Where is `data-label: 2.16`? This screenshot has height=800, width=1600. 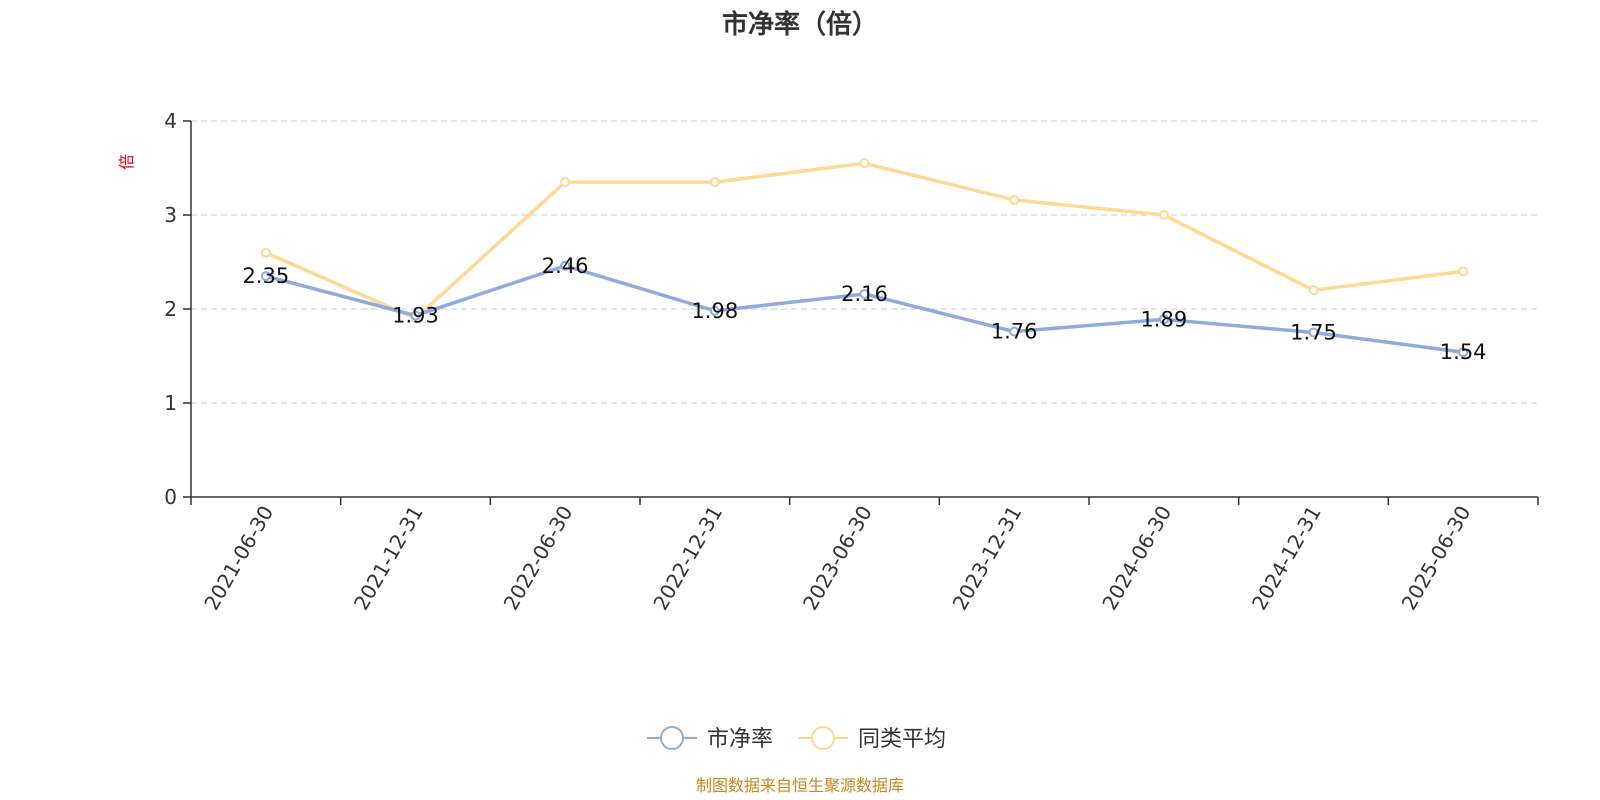 data-label: 2.16 is located at coordinates (864, 294).